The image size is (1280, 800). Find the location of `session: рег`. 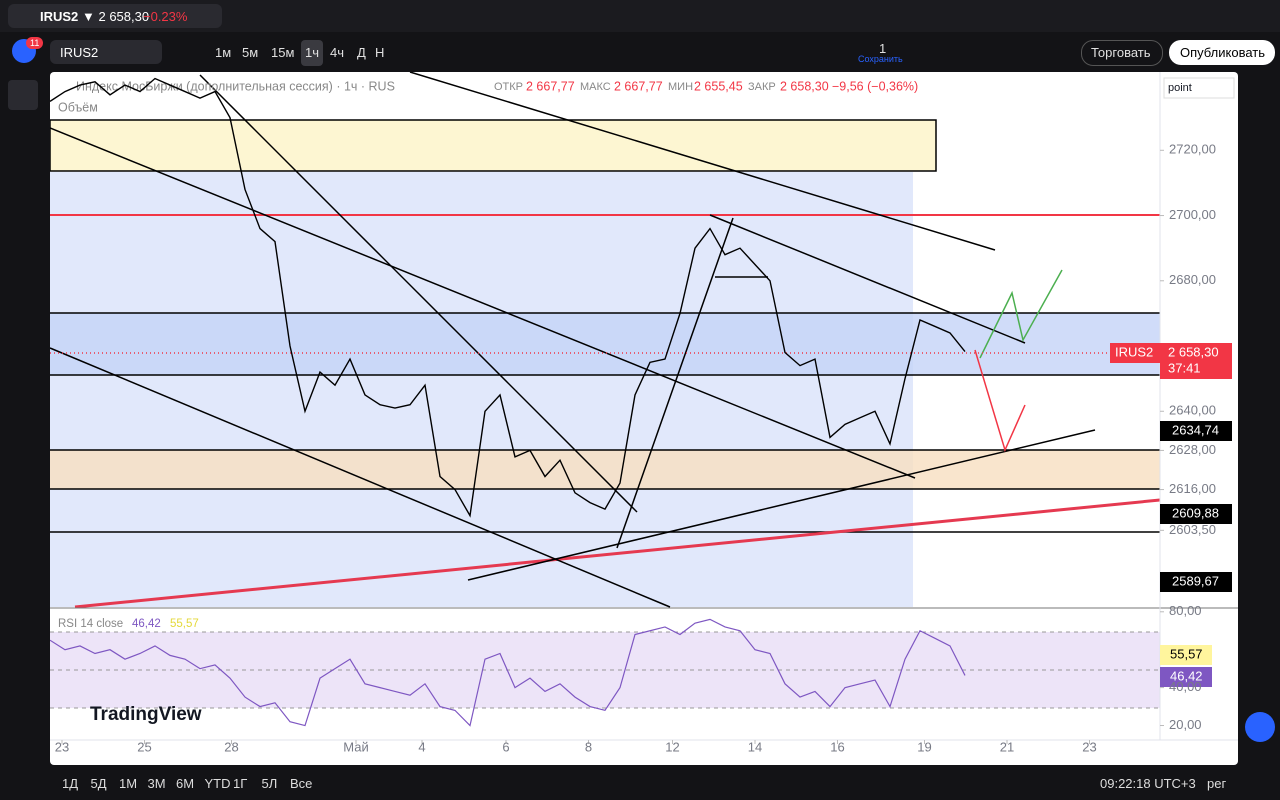

session: рег is located at coordinates (1217, 783).